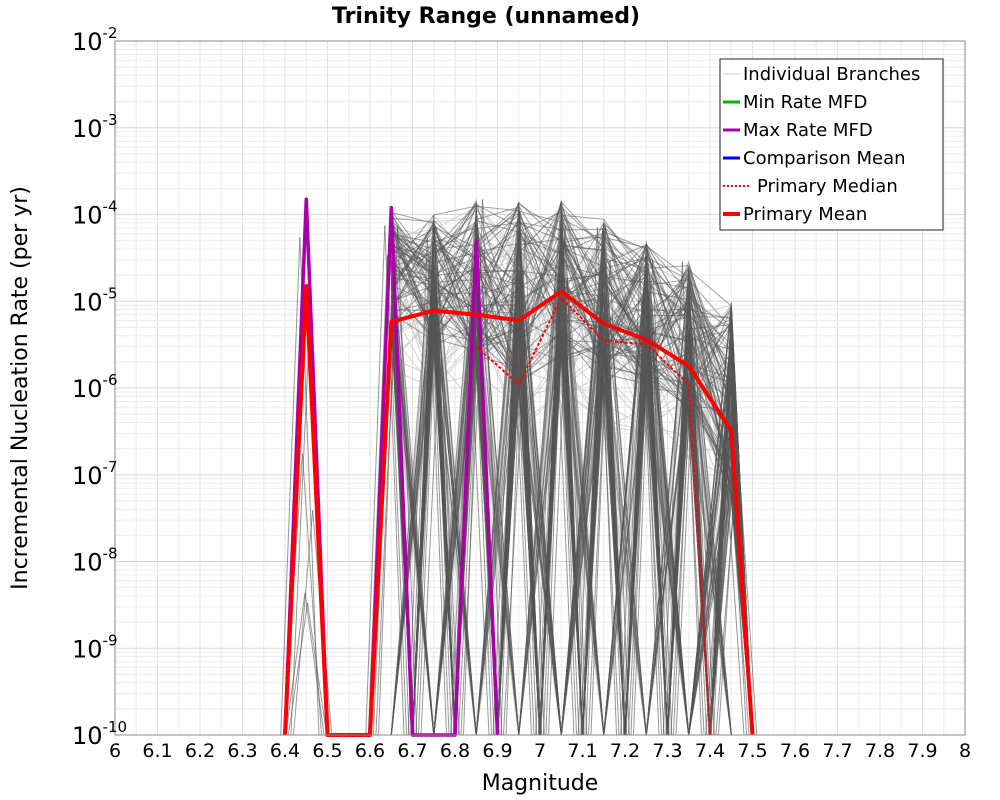  I want to click on y-tick-label: 10⁻⁹, so click(95, 647).